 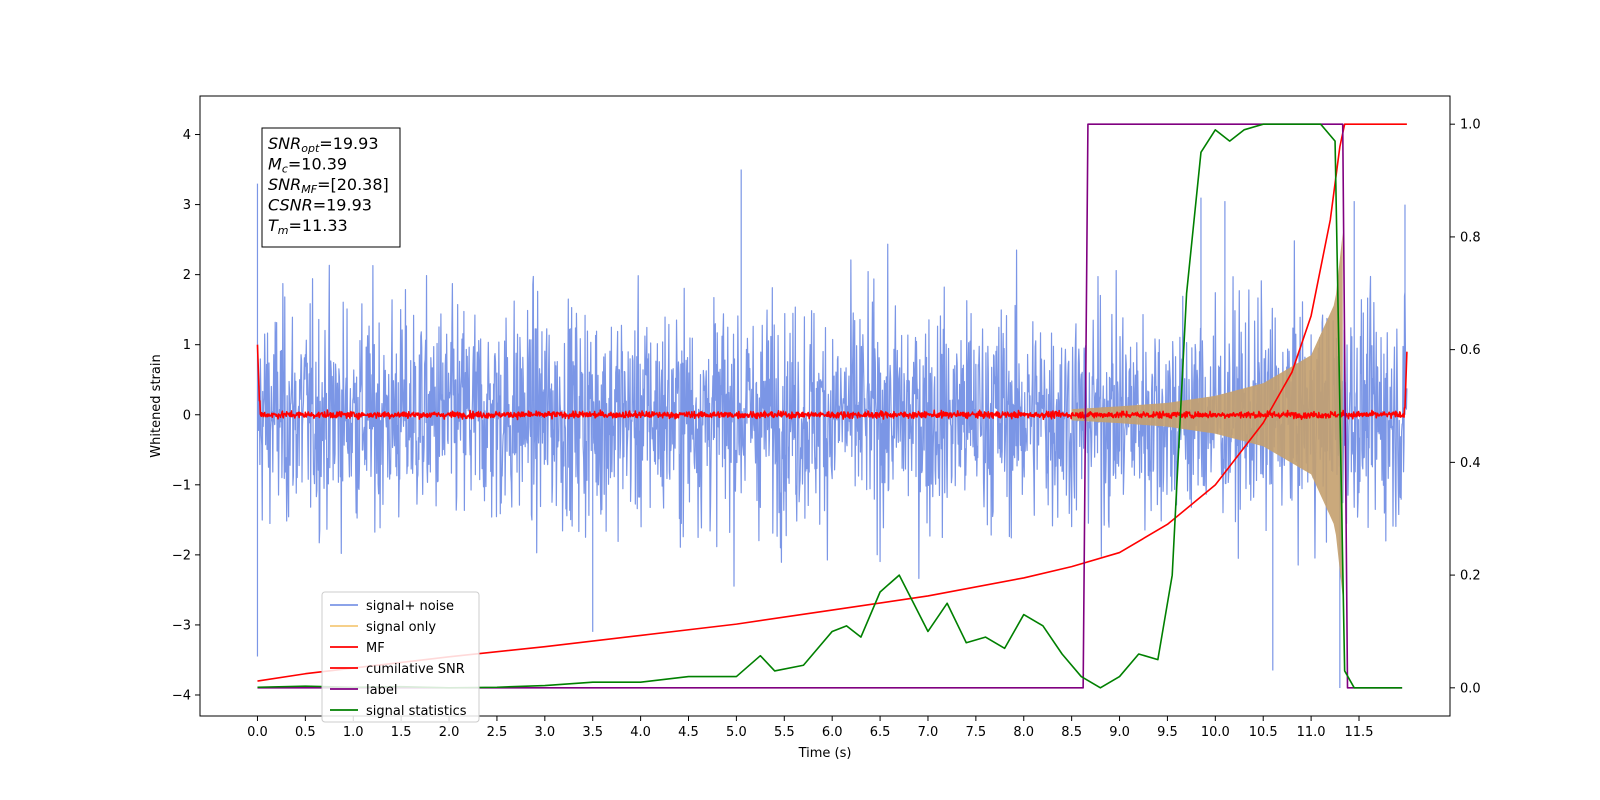 I want to click on x-tick-label: 7.5, so click(x=976, y=732).